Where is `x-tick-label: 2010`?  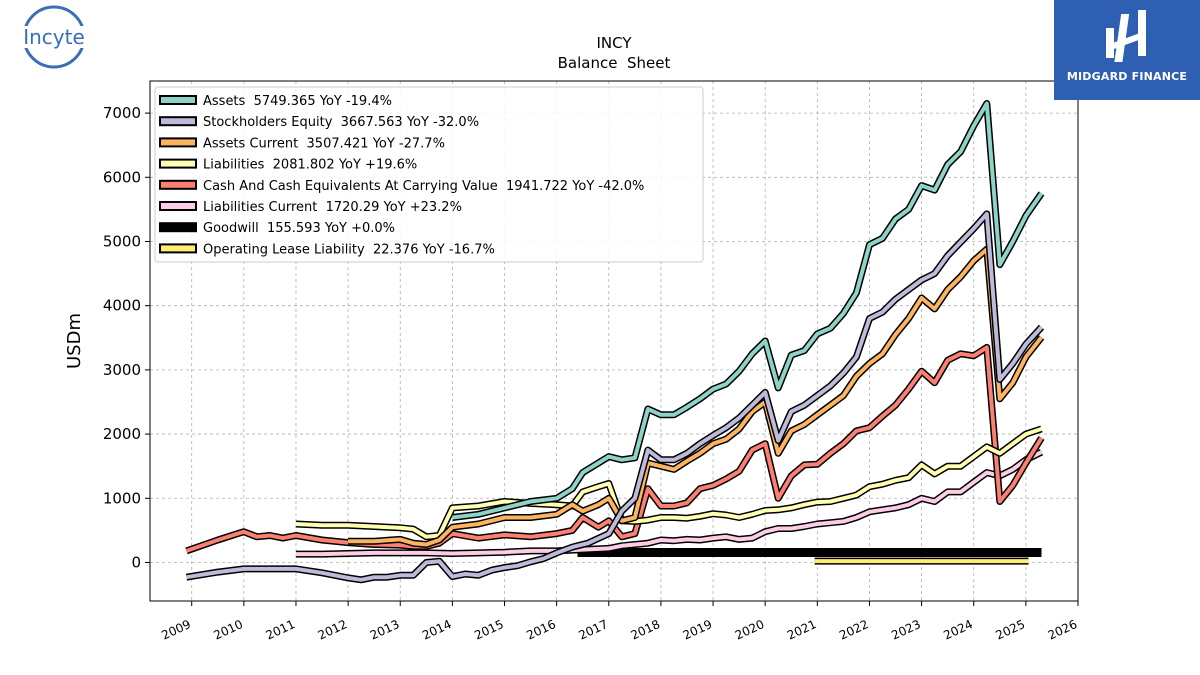 x-tick-label: 2010 is located at coordinates (229, 630).